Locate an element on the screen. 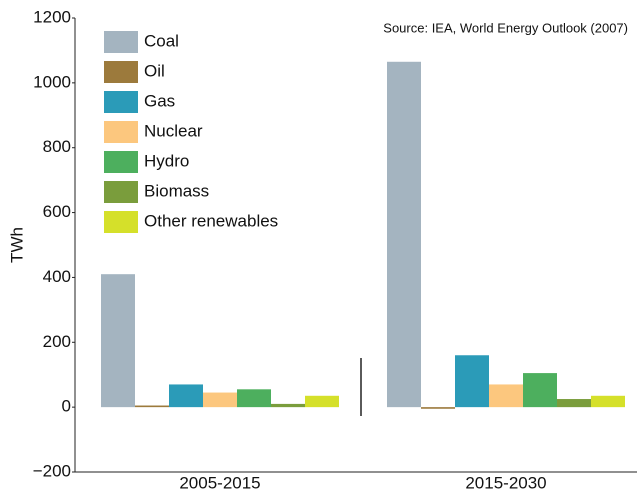  y-tick-label: 0 is located at coordinates (66, 406).